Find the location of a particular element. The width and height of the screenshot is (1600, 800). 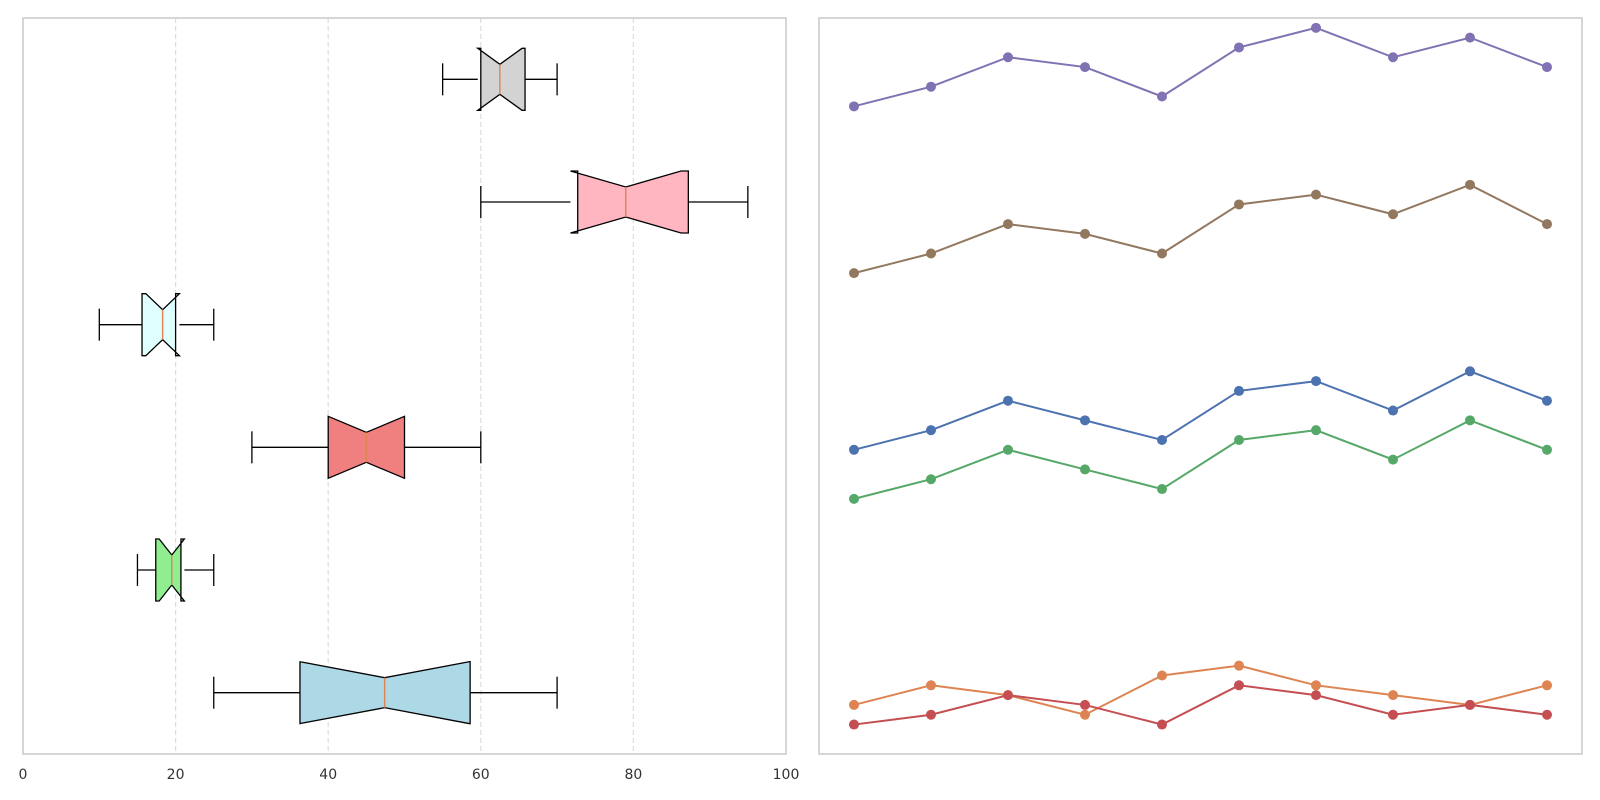

x-tick-label: 40 is located at coordinates (328, 775).